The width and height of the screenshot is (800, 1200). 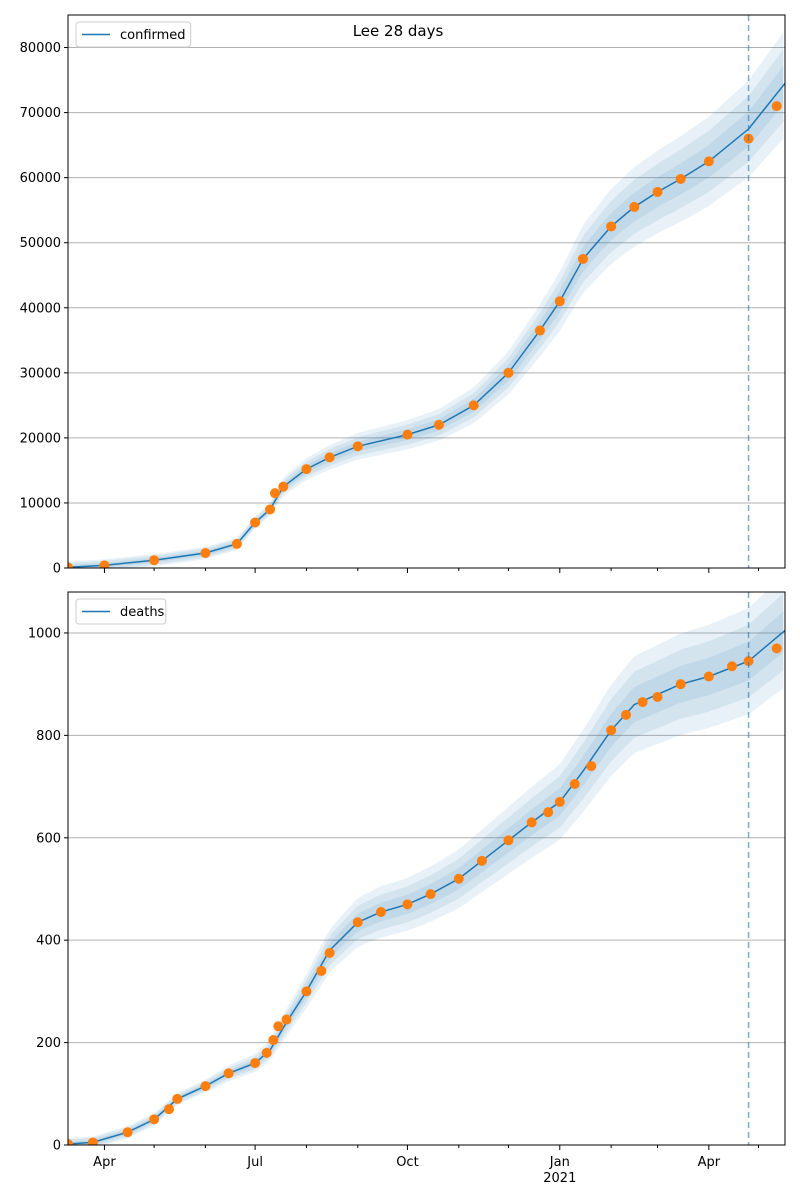 I want to click on y-tick-label: 80000, so click(x=40, y=48).